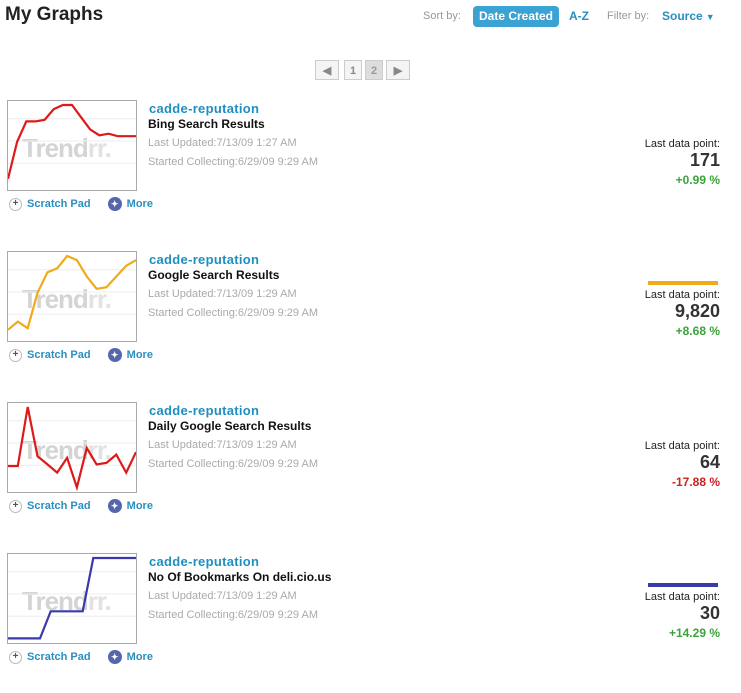  What do you see at coordinates (398, 70) in the screenshot?
I see `pager-next-button: ▶` at bounding box center [398, 70].